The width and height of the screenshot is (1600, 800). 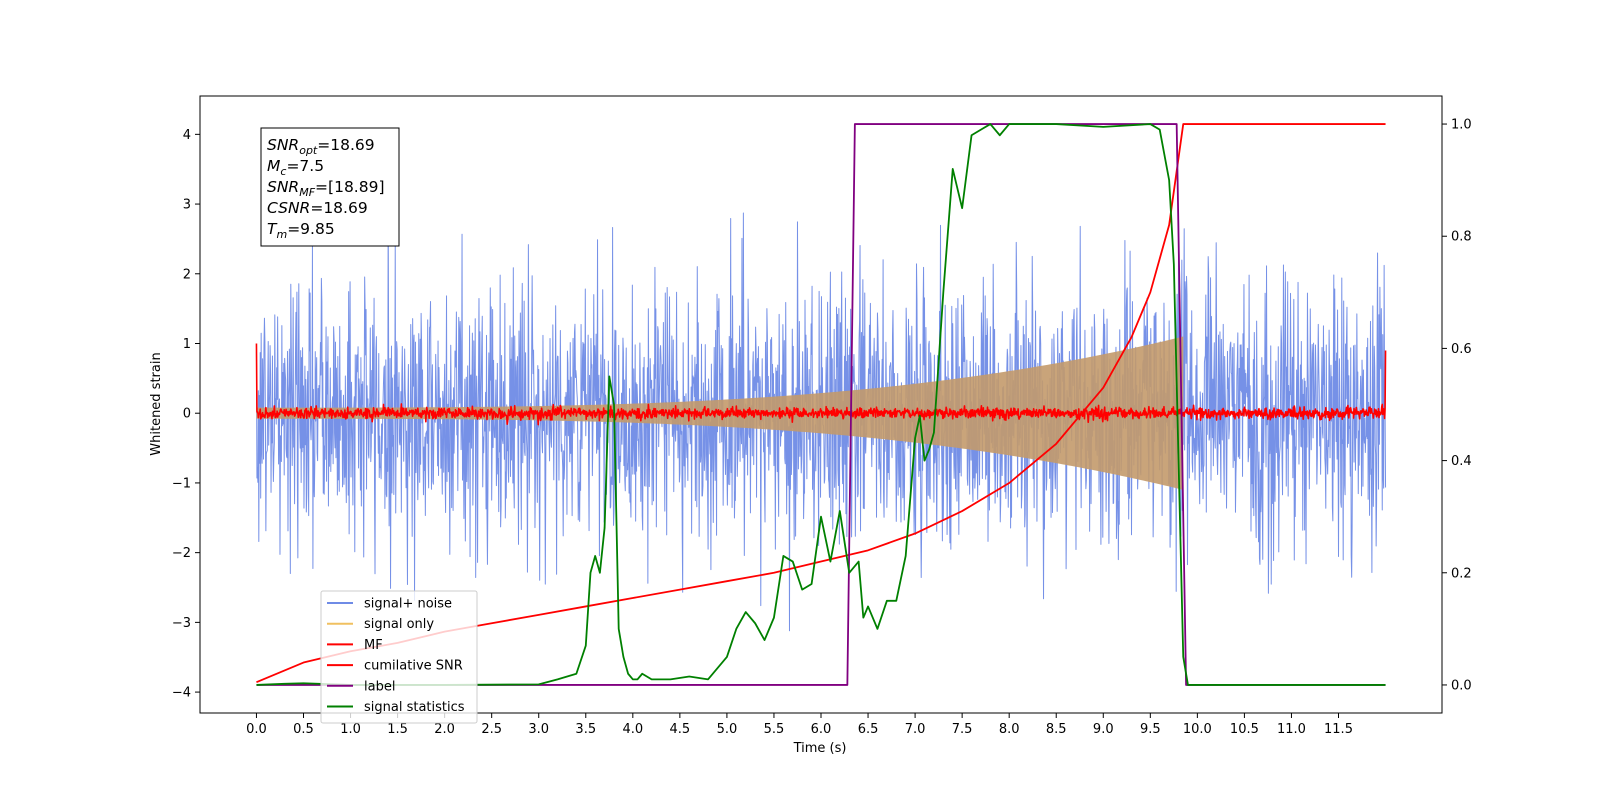 What do you see at coordinates (1197, 729) in the screenshot?
I see `x-tick-label: 10.0` at bounding box center [1197, 729].